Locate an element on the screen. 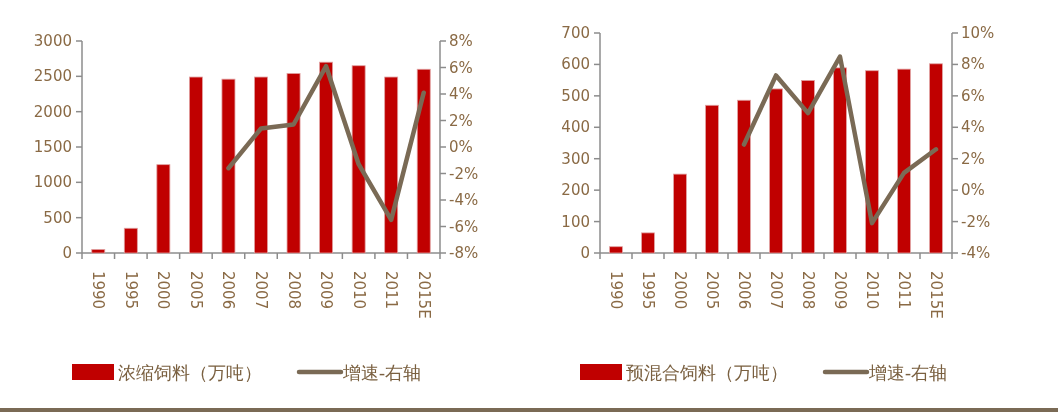  legend-label: 预混合饲料（万吨） is located at coordinates (707, 373).